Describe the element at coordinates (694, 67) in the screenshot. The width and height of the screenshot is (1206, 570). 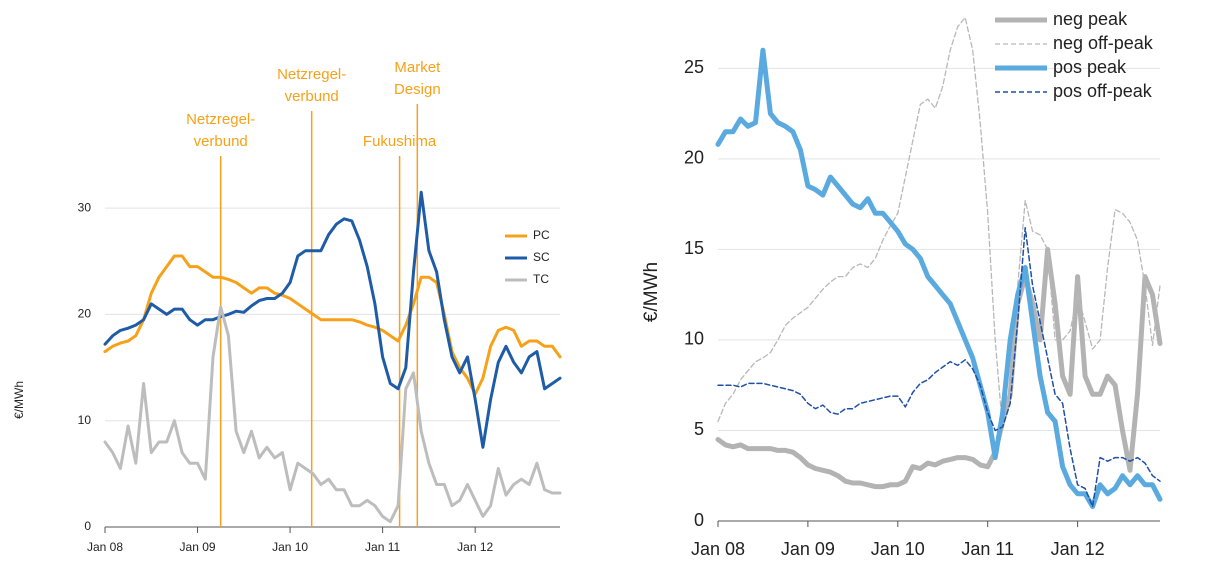
I see `y-tick-label: 25` at that location.